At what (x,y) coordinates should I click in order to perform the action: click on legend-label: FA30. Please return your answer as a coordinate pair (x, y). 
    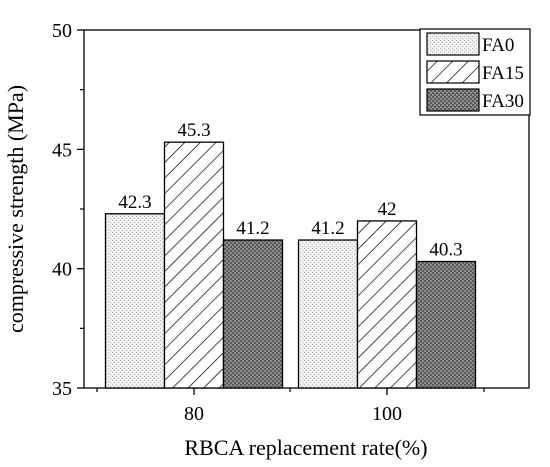
    Looking at the image, I should click on (503, 101).